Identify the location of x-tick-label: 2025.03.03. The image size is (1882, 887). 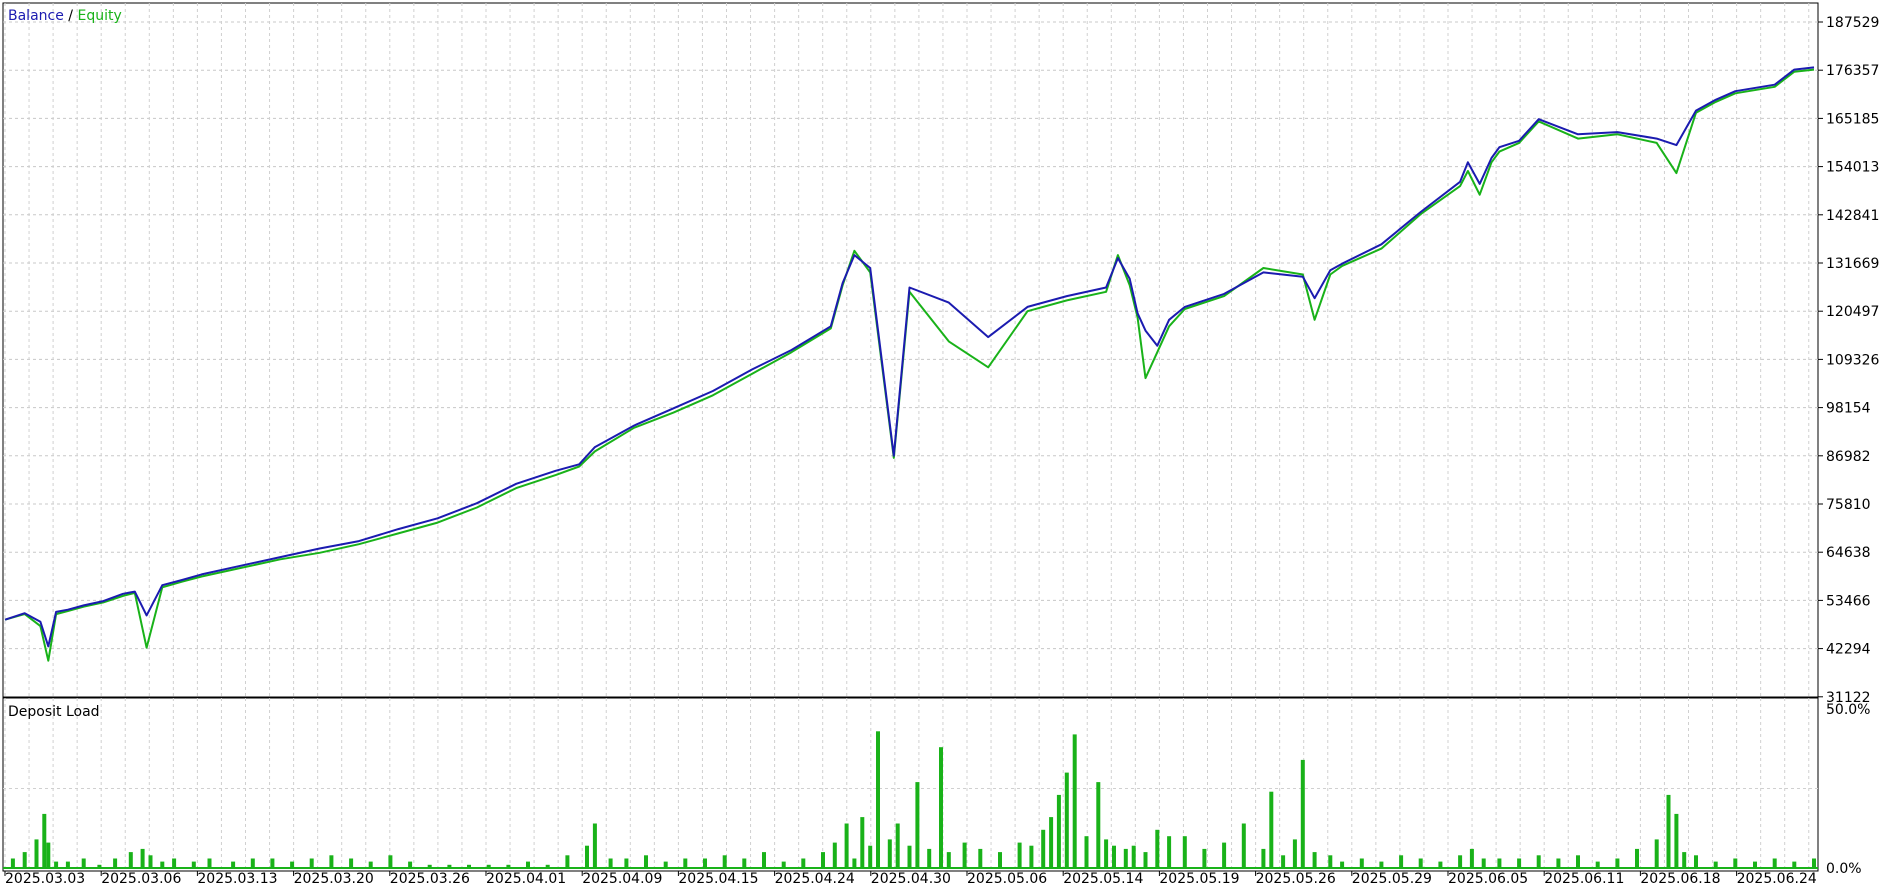
(45, 879).